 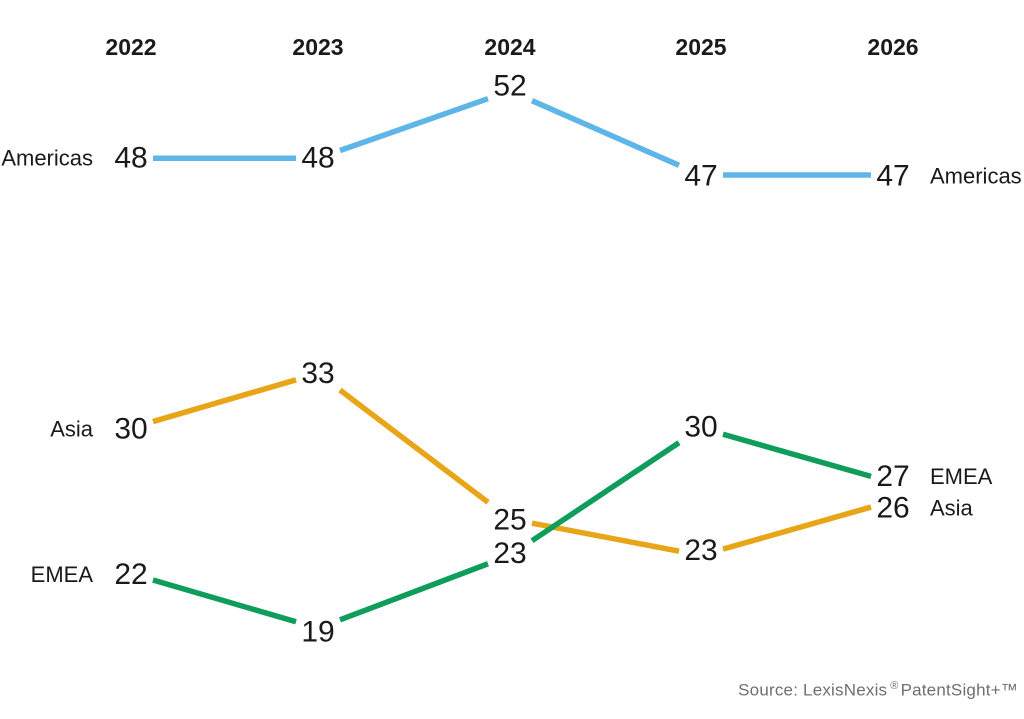 I want to click on value-label-americas: 52, so click(x=509, y=86).